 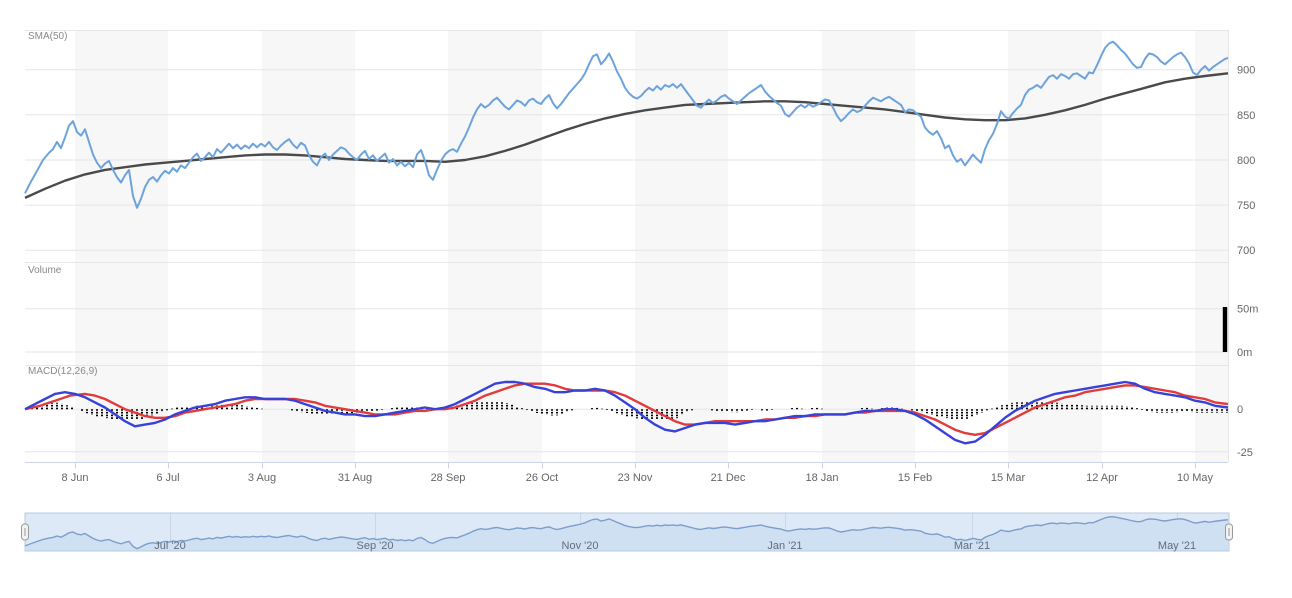 What do you see at coordinates (448, 478) in the screenshot?
I see `x-axis-label: 28 Sep` at bounding box center [448, 478].